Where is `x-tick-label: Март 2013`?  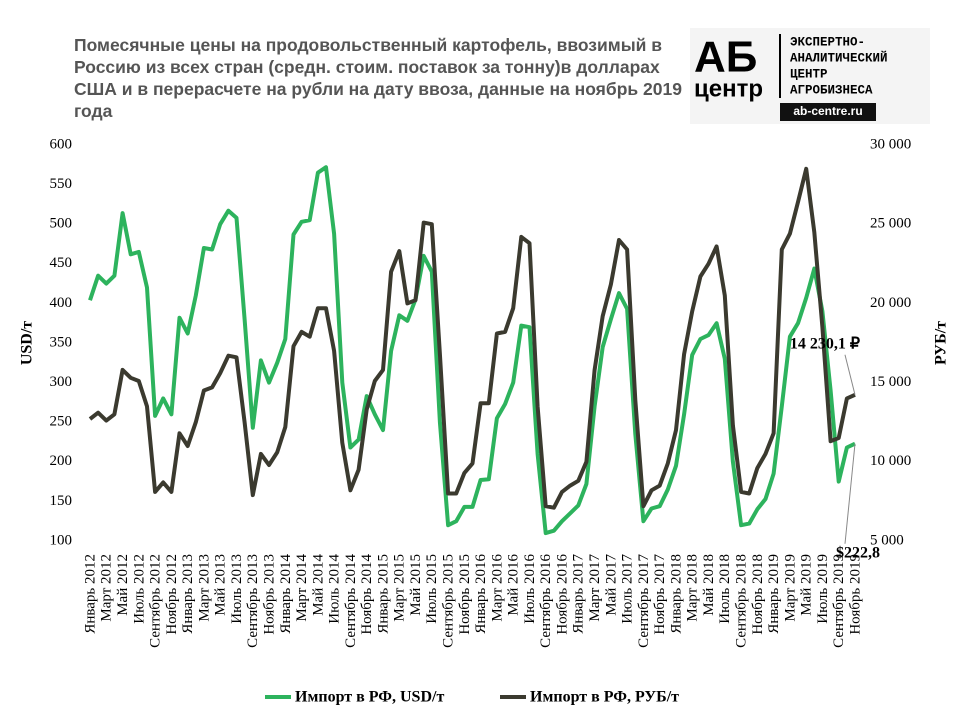
x-tick-label: Март 2013 is located at coordinates (204, 588).